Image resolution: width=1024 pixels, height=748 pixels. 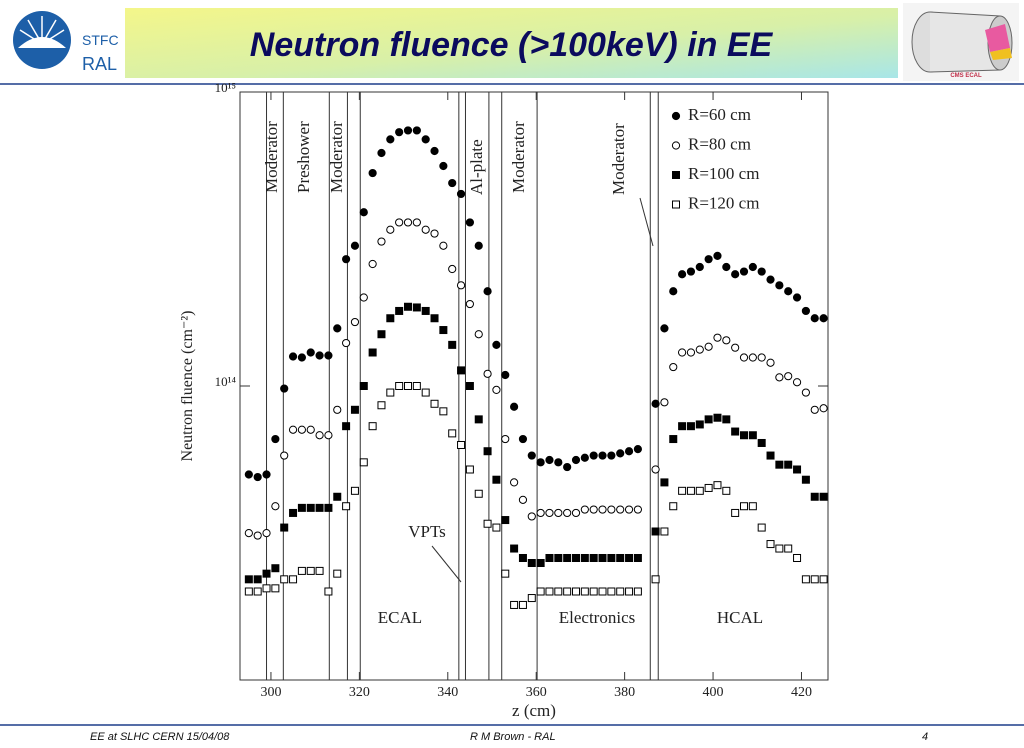 I want to click on logo-text: STFC, so click(x=100, y=40).